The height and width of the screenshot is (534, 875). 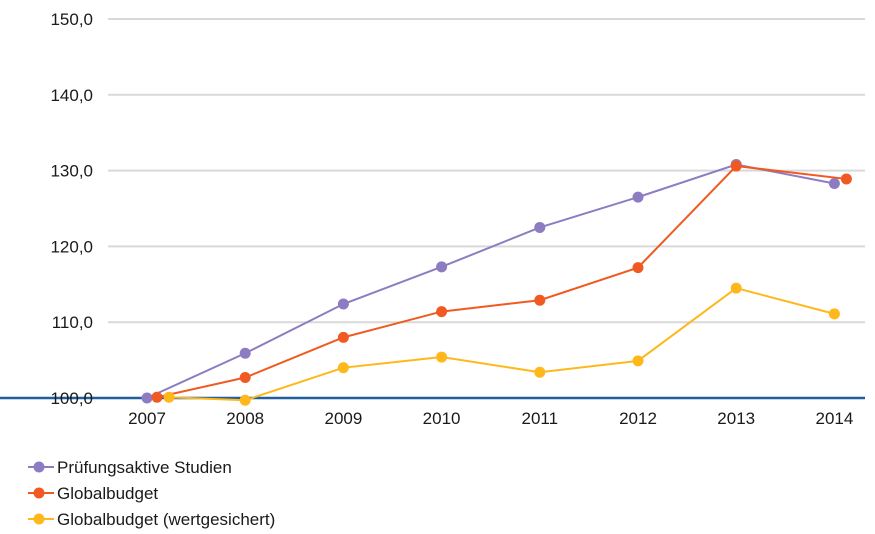 I want to click on legend-item: Globalbudget, so click(x=93, y=493).